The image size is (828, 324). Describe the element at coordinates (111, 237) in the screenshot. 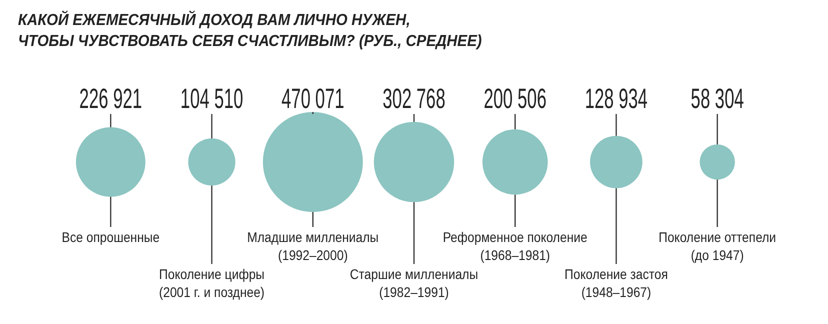

I see `category-label: Все опрошенные` at that location.